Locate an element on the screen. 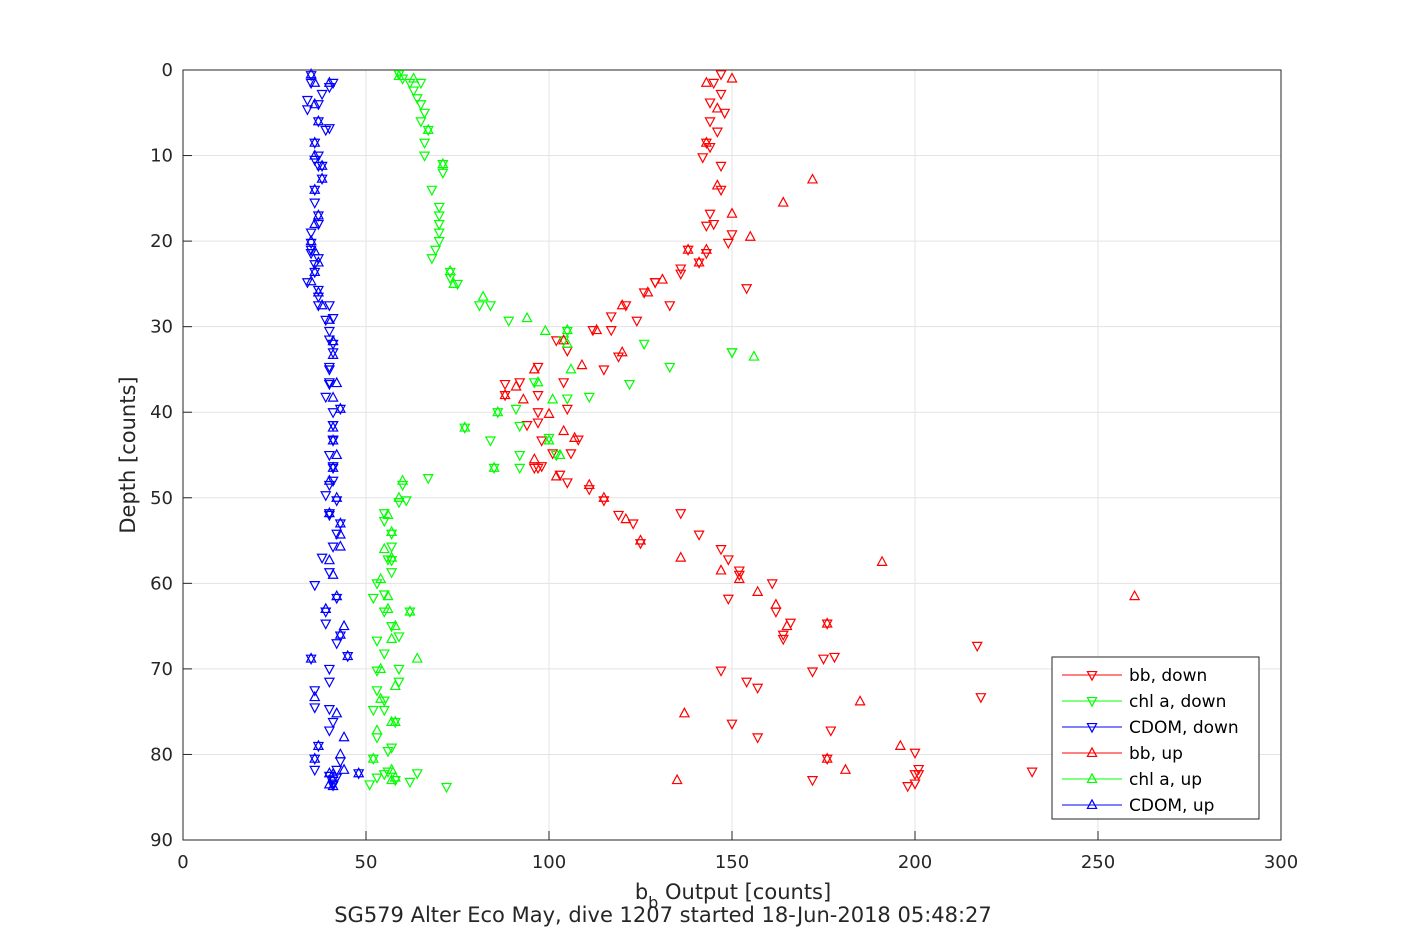 This screenshot has height=945, width=1417. x-tick-label: 300 is located at coordinates (1281, 862).